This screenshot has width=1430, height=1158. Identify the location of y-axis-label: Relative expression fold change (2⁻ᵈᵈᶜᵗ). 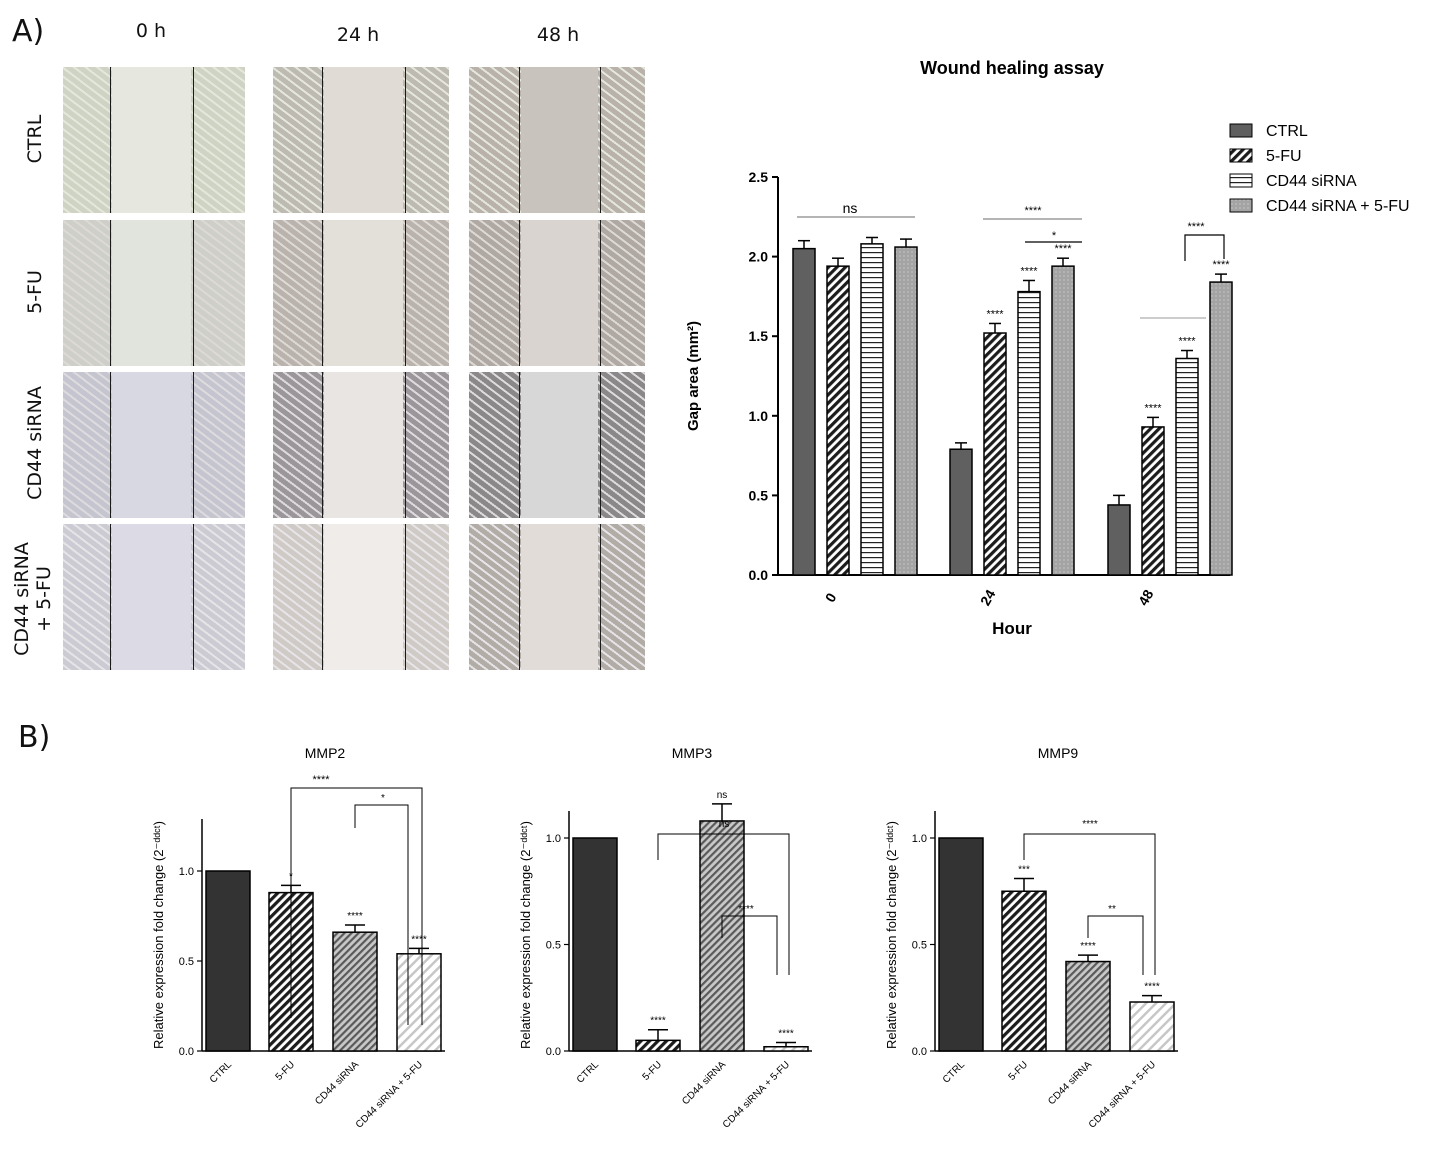
(158, 935).